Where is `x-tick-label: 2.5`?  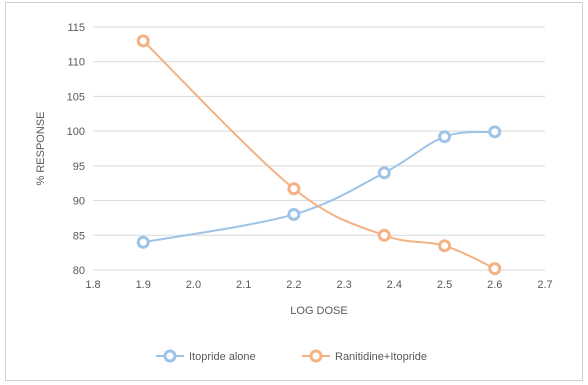
x-tick-label: 2.5 is located at coordinates (444, 285).